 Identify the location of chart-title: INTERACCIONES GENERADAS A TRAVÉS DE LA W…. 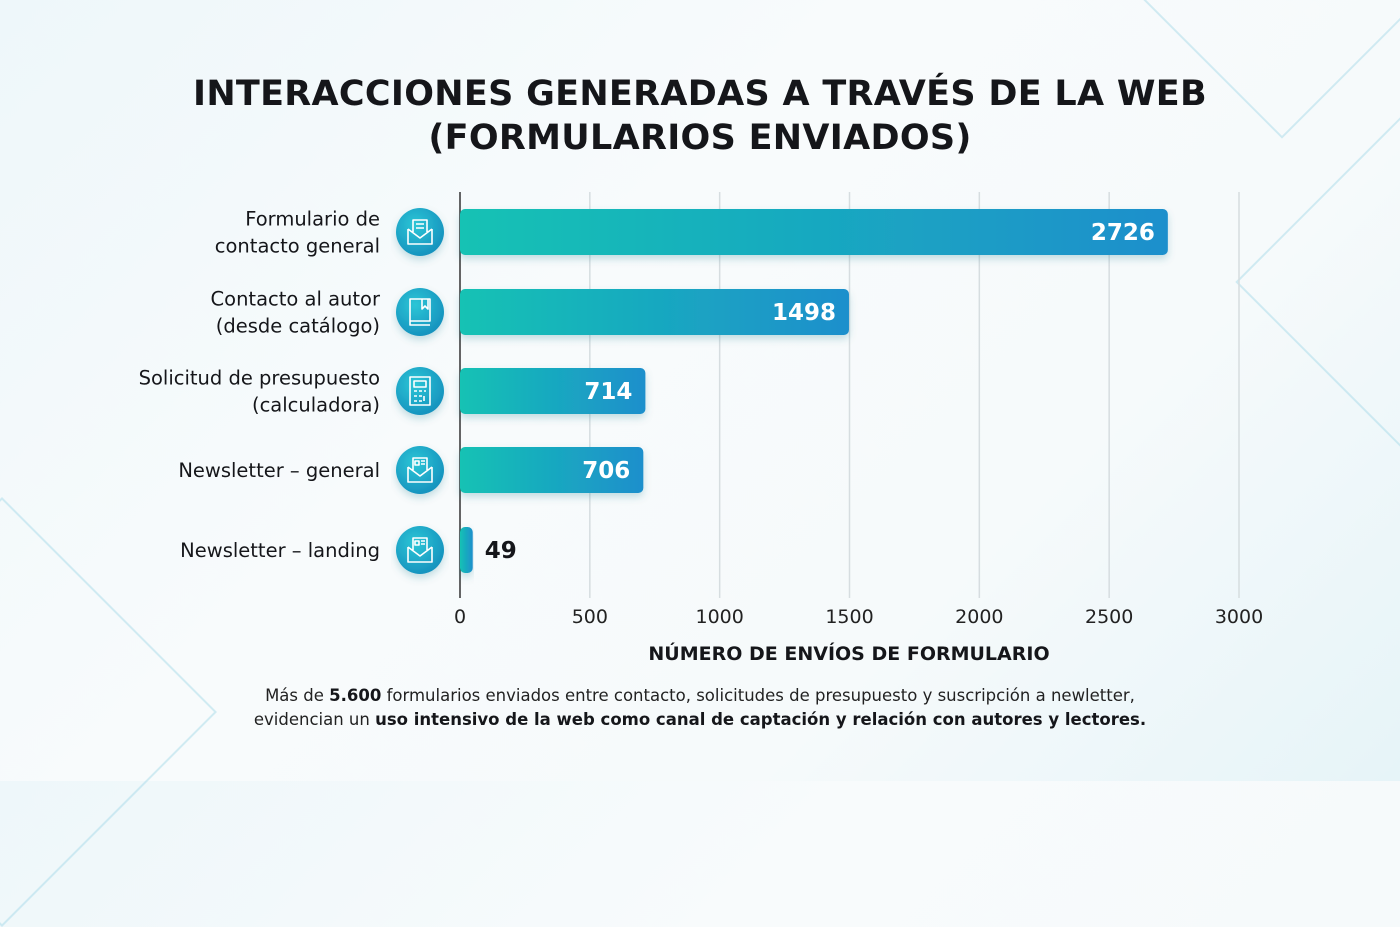
(700, 116).